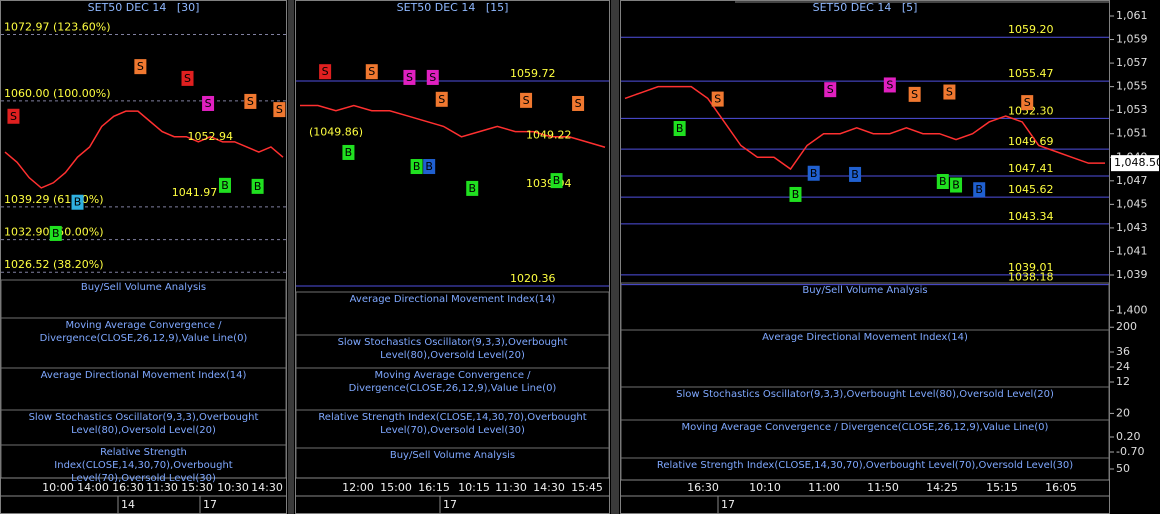 This screenshot has height=514, width=1160. What do you see at coordinates (533, 278) in the screenshot?
I see `level-label: 1020.36` at bounding box center [533, 278].